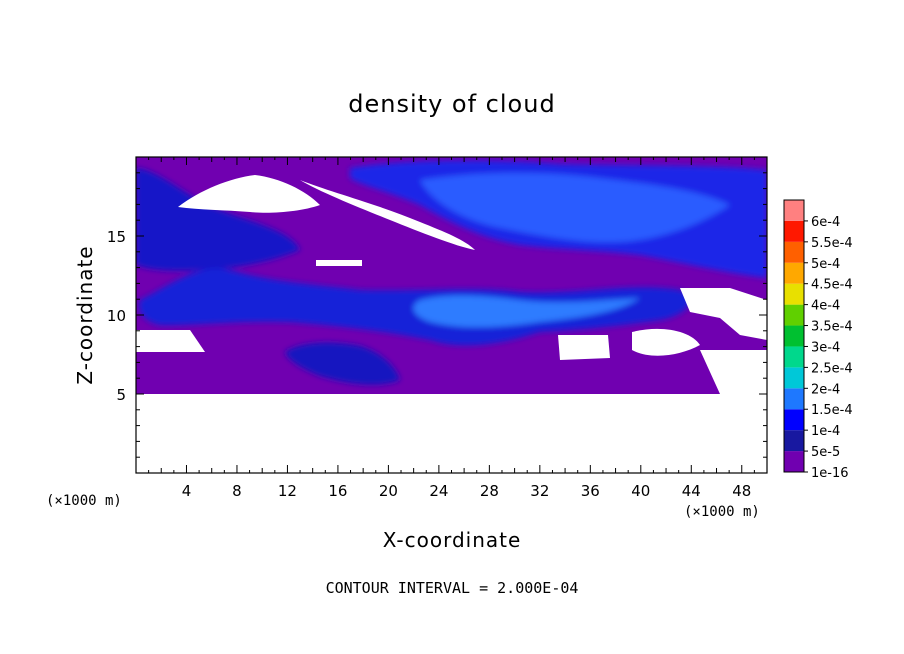 The width and height of the screenshot is (904, 654). What do you see at coordinates (526, 311) in the screenshot?
I see `cloud-region-middle-core` at bounding box center [526, 311].